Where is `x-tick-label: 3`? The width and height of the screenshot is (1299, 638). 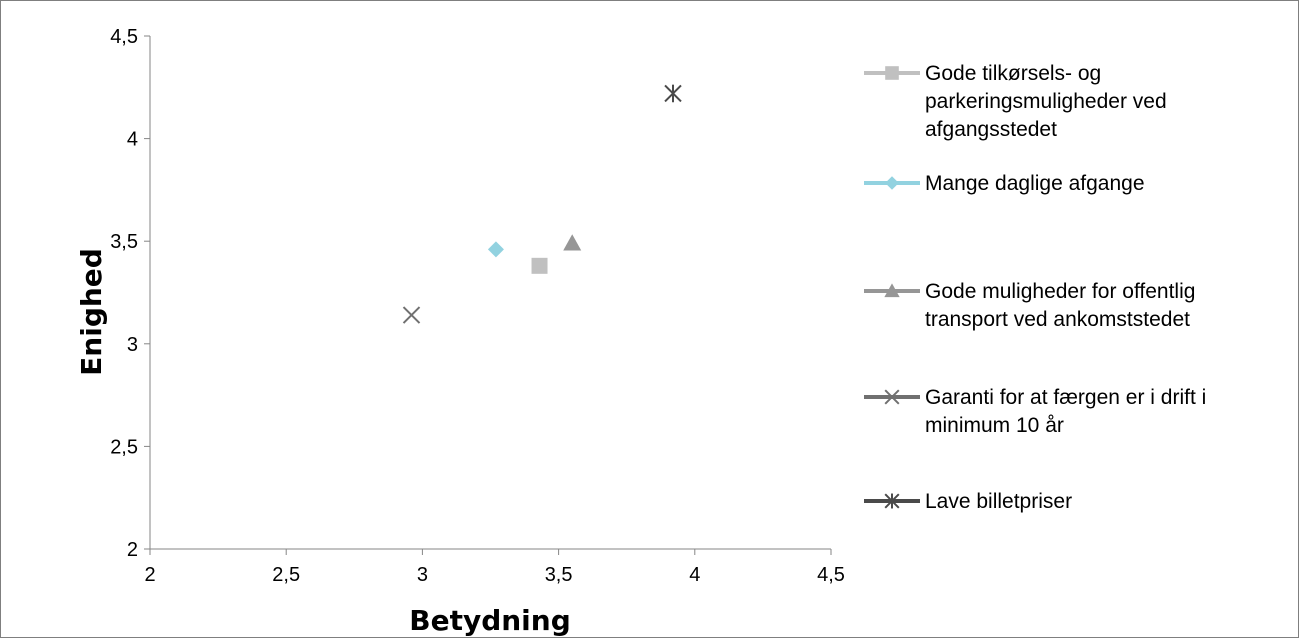 x-tick-label: 3 is located at coordinates (422, 575).